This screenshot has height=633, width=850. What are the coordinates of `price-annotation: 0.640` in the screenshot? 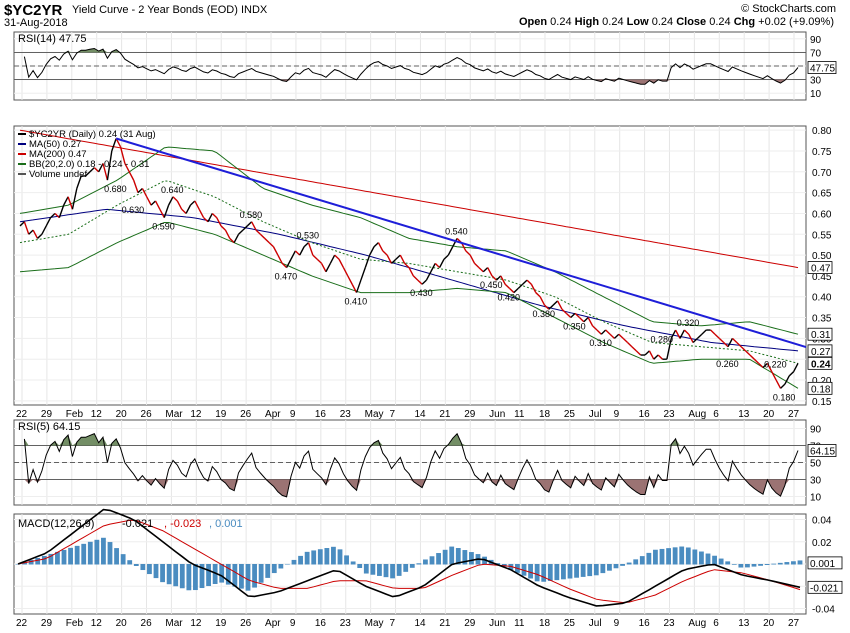 It's located at (172, 190).